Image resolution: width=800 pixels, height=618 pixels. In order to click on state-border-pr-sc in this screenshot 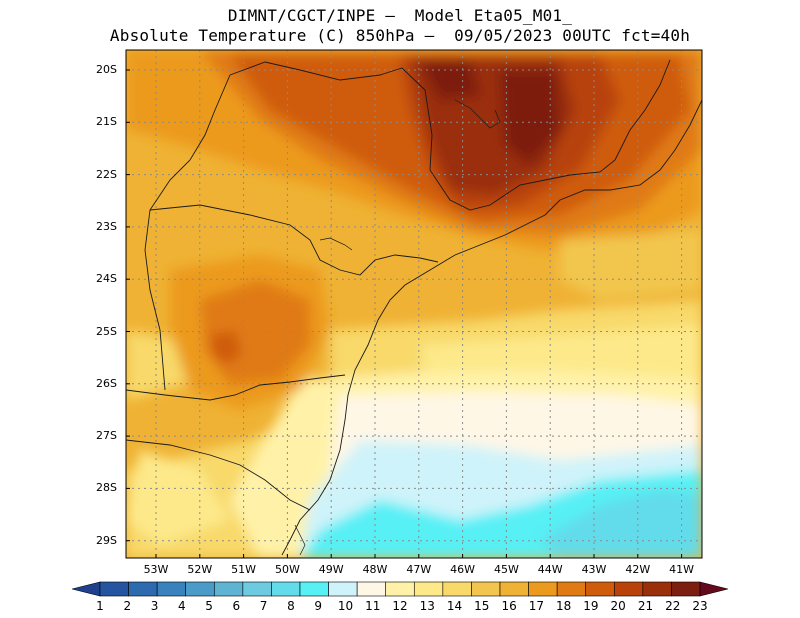, I will do `click(236, 387)`.